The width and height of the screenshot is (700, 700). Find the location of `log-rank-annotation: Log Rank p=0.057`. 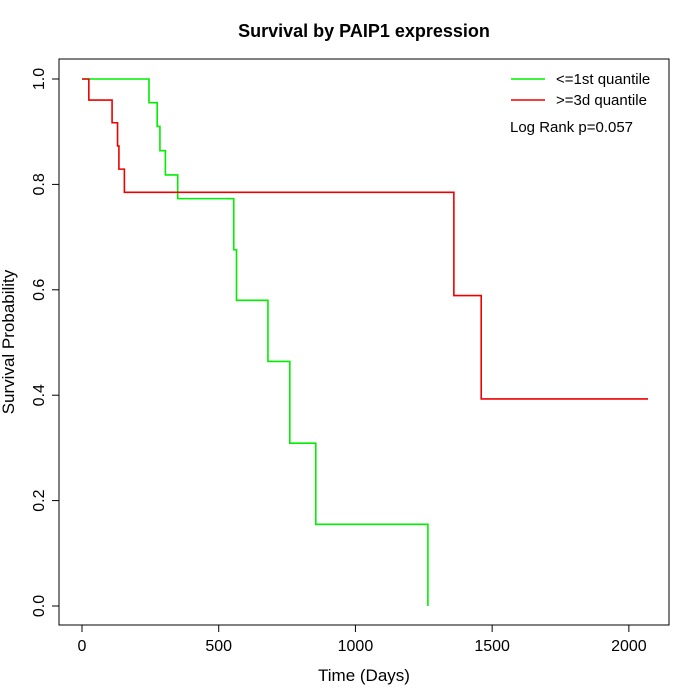

log-rank-annotation: Log Rank p=0.057 is located at coordinates (571, 127).